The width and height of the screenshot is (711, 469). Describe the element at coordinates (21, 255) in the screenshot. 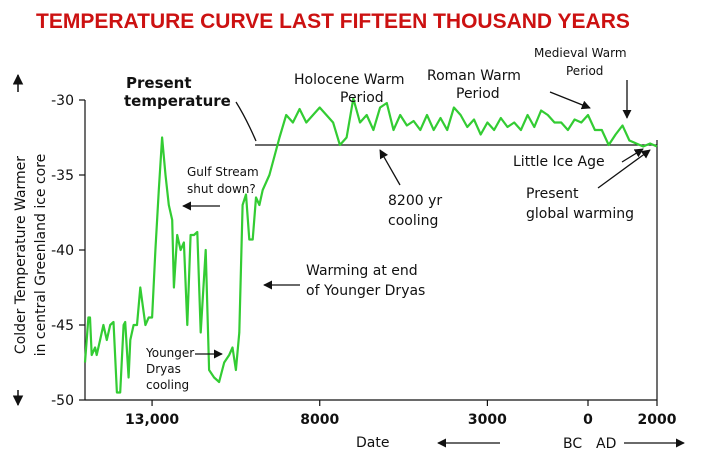

I see `y-axis-label-line-1: Colder Temperature Warmer` at that location.